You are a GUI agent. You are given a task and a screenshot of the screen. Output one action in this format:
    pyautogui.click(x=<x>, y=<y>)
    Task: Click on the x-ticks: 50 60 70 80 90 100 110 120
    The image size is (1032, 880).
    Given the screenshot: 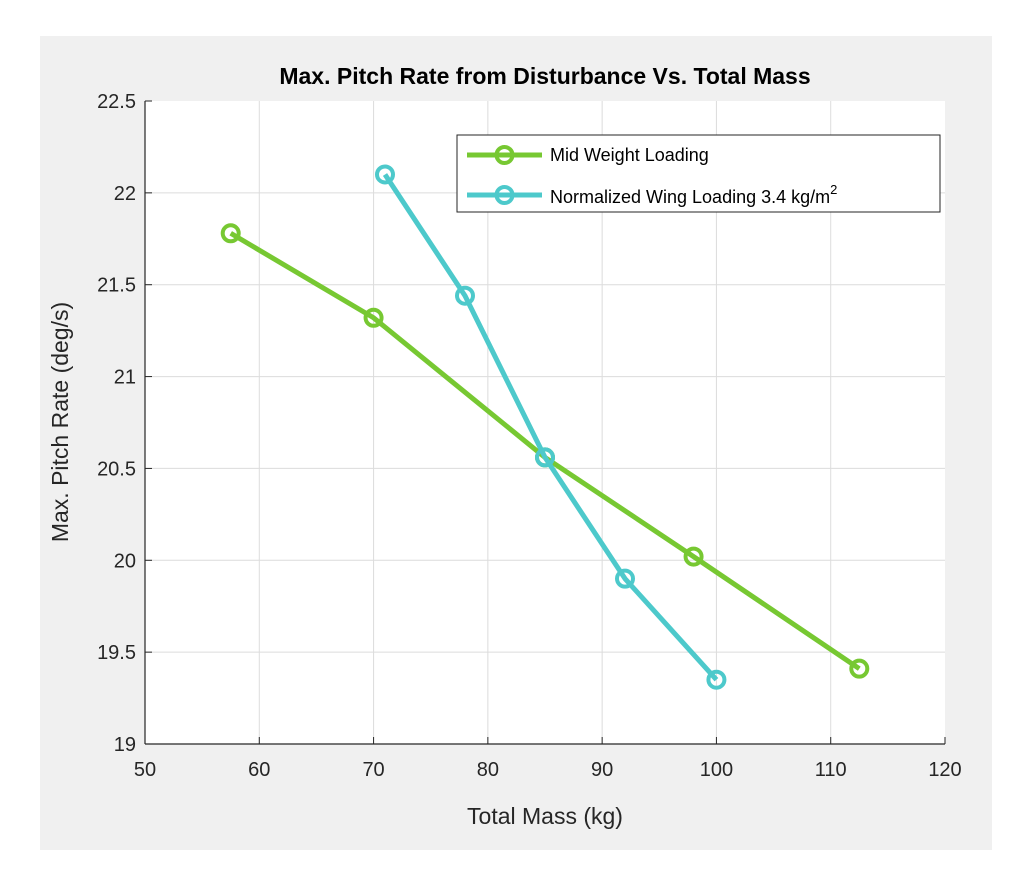 What is the action you would take?
    pyautogui.click(x=548, y=759)
    